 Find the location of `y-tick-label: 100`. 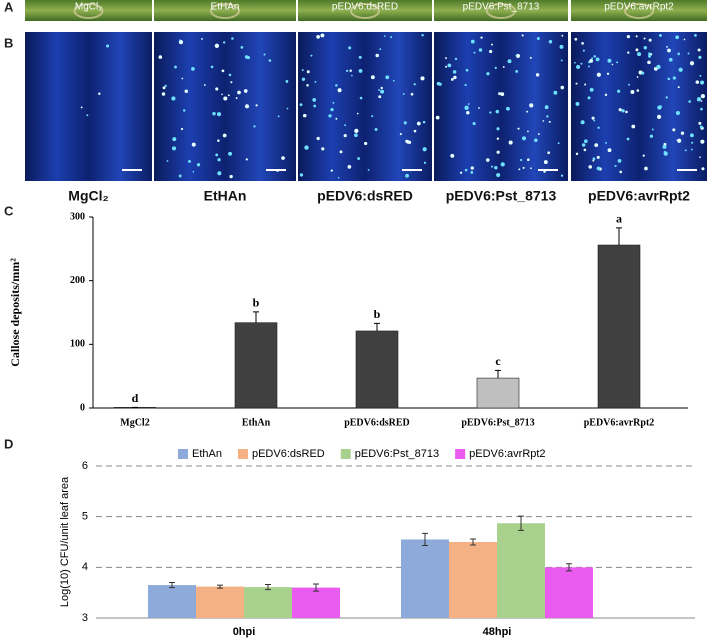

y-tick-label: 100 is located at coordinates (77, 344).